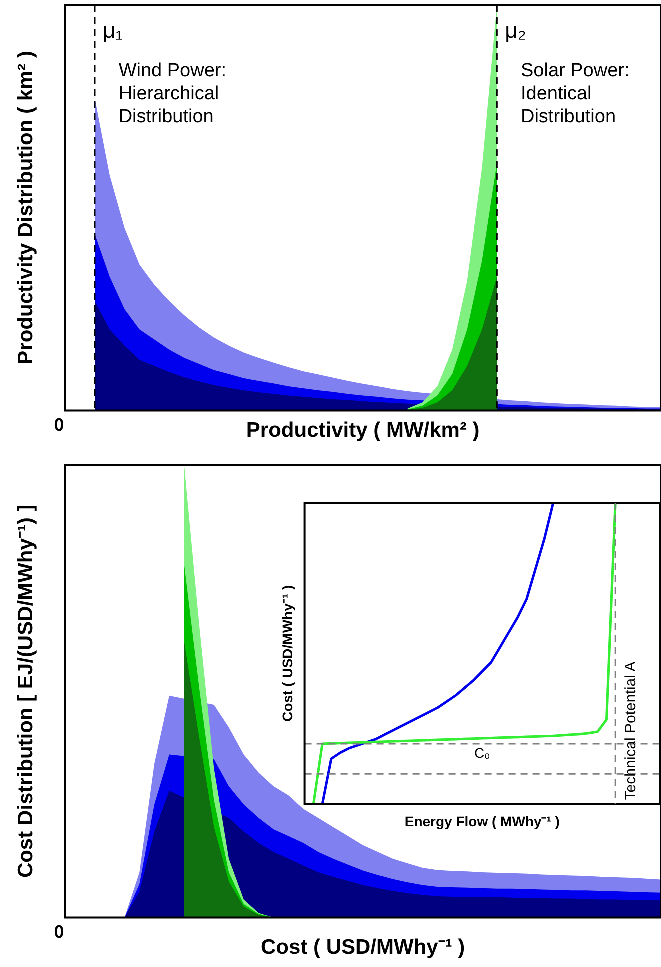  Describe the element at coordinates (631, 731) in the screenshot. I see `annotation: Technical Potential A` at that location.